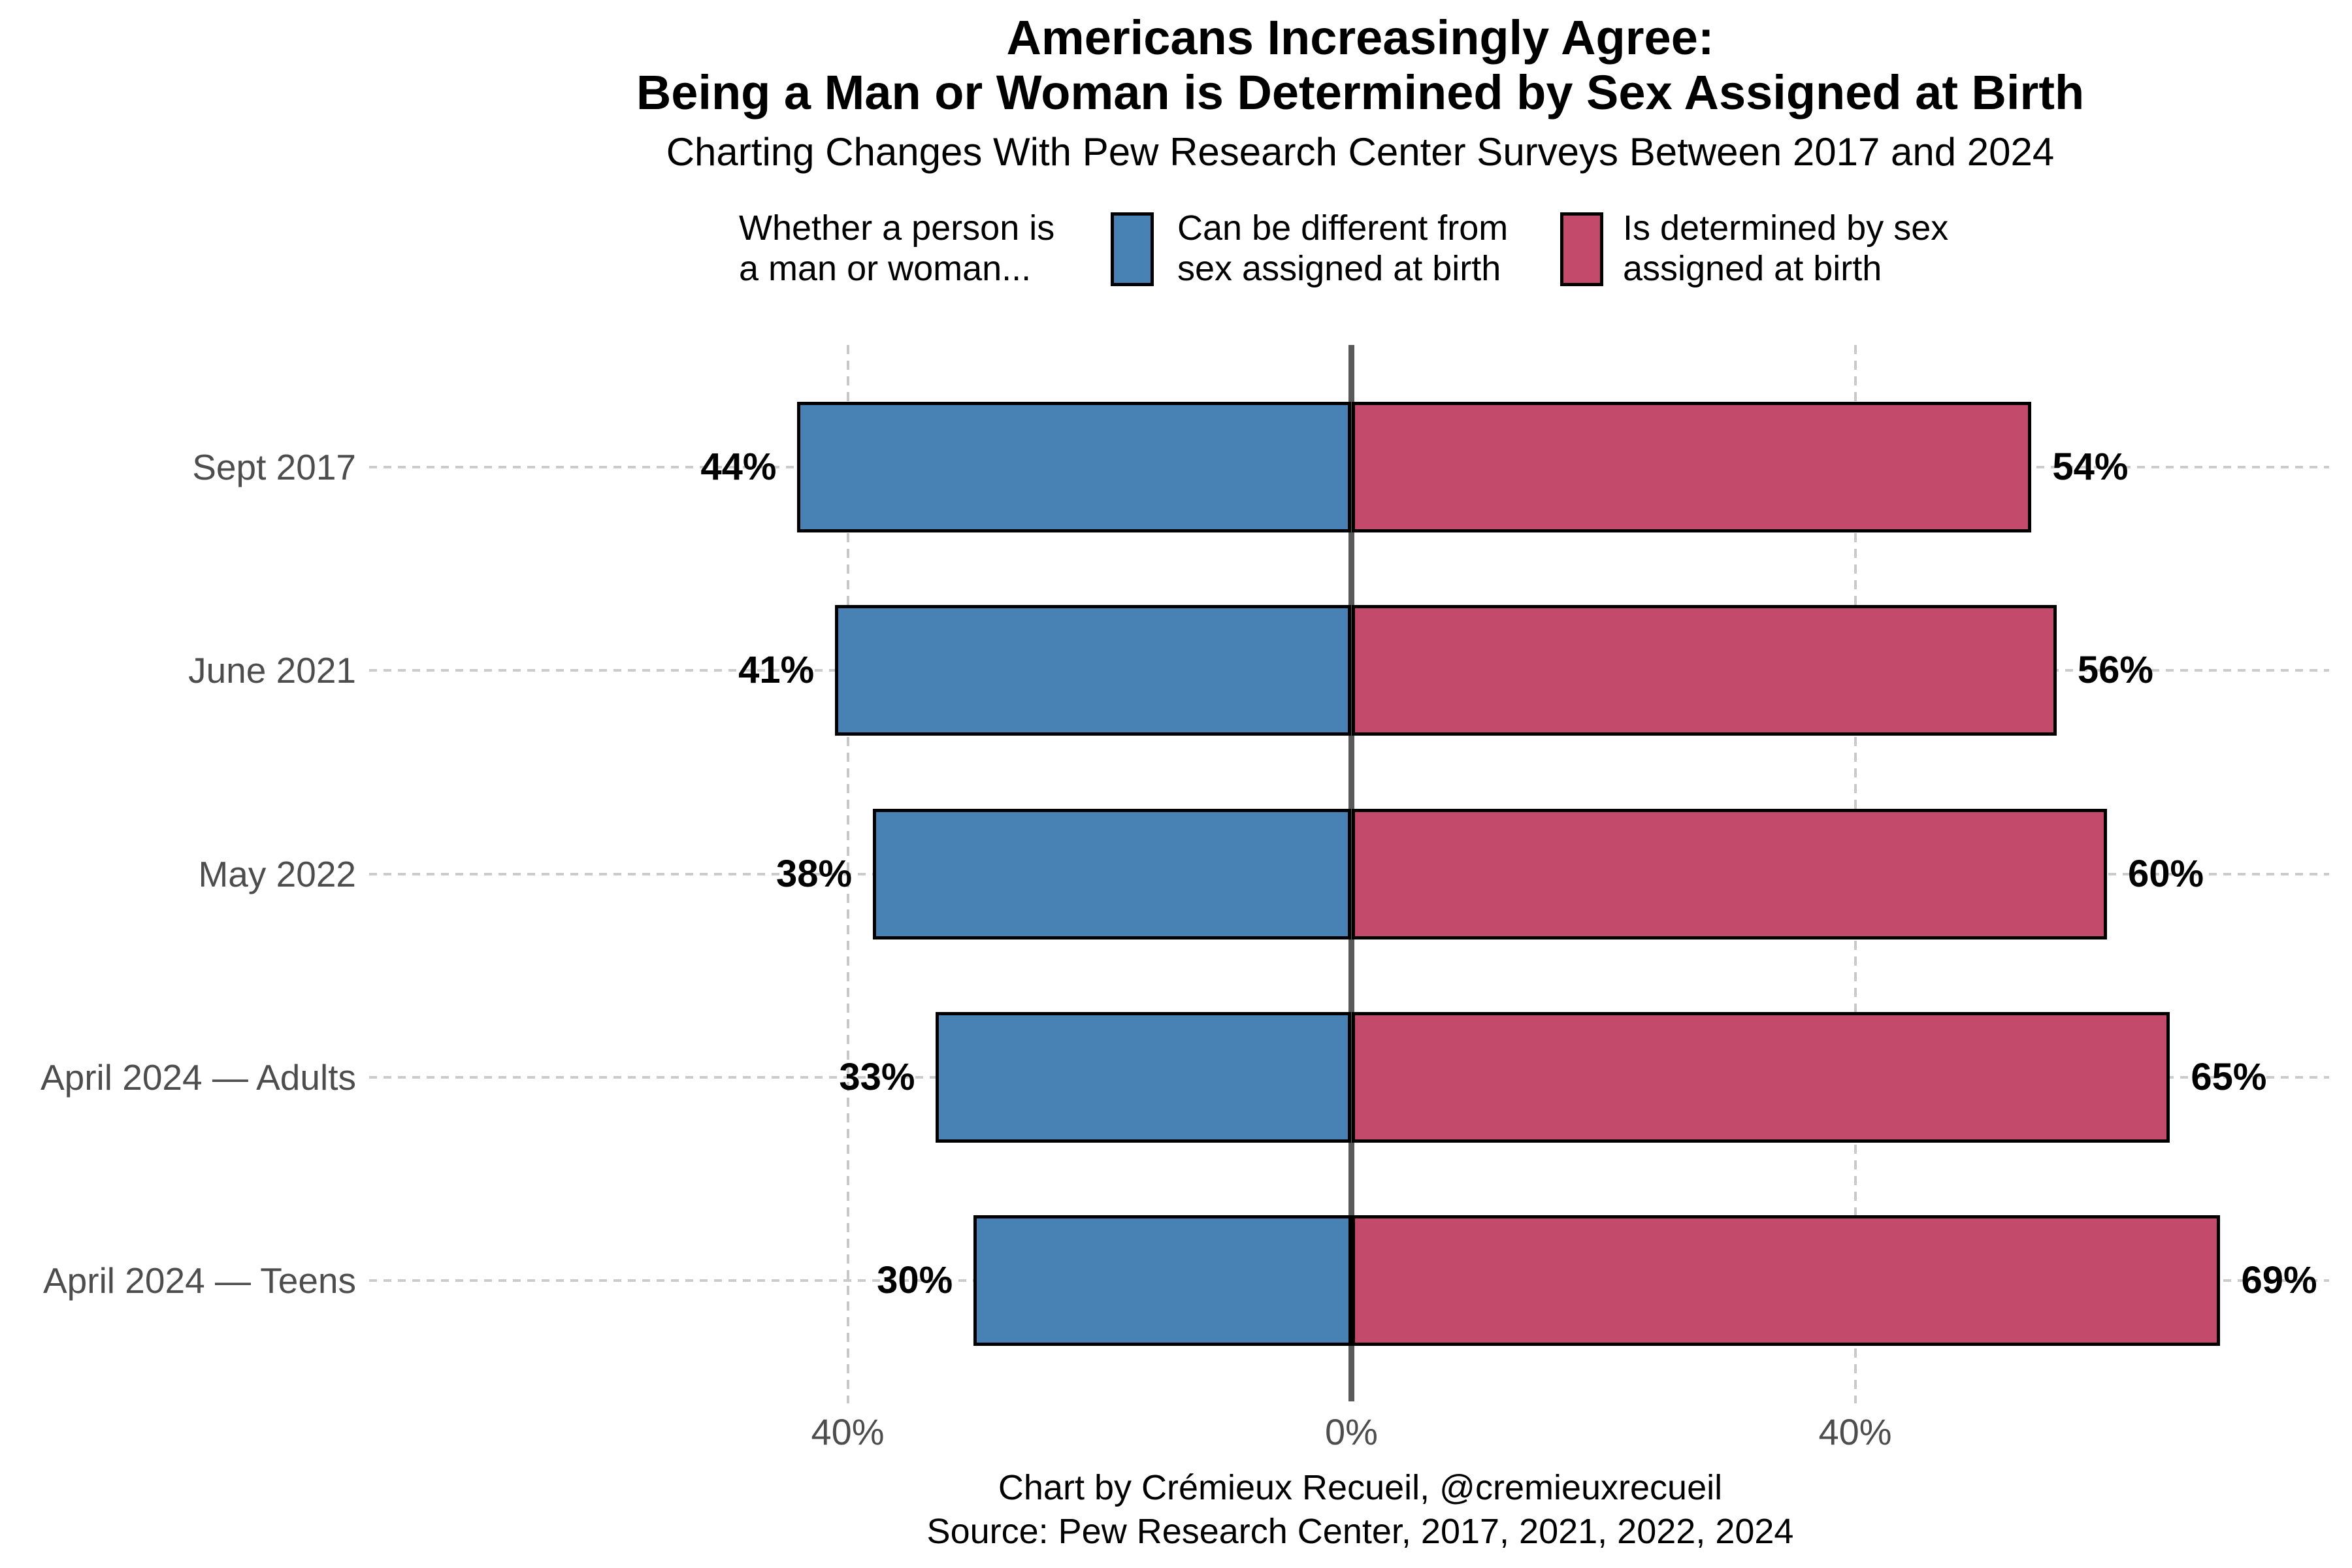  I want to click on category-label: April 2024 — Teens, so click(199, 1280).